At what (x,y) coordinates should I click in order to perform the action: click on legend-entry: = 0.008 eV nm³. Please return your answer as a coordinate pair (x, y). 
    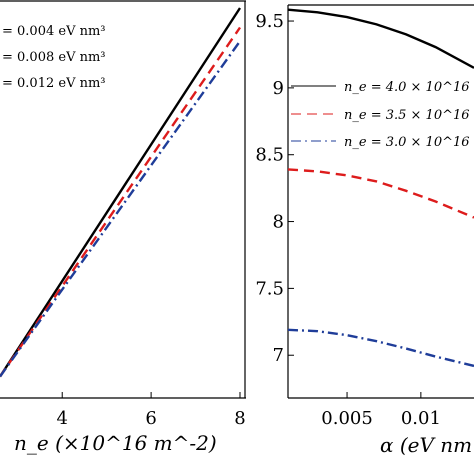
    Looking at the image, I should click on (54, 57).